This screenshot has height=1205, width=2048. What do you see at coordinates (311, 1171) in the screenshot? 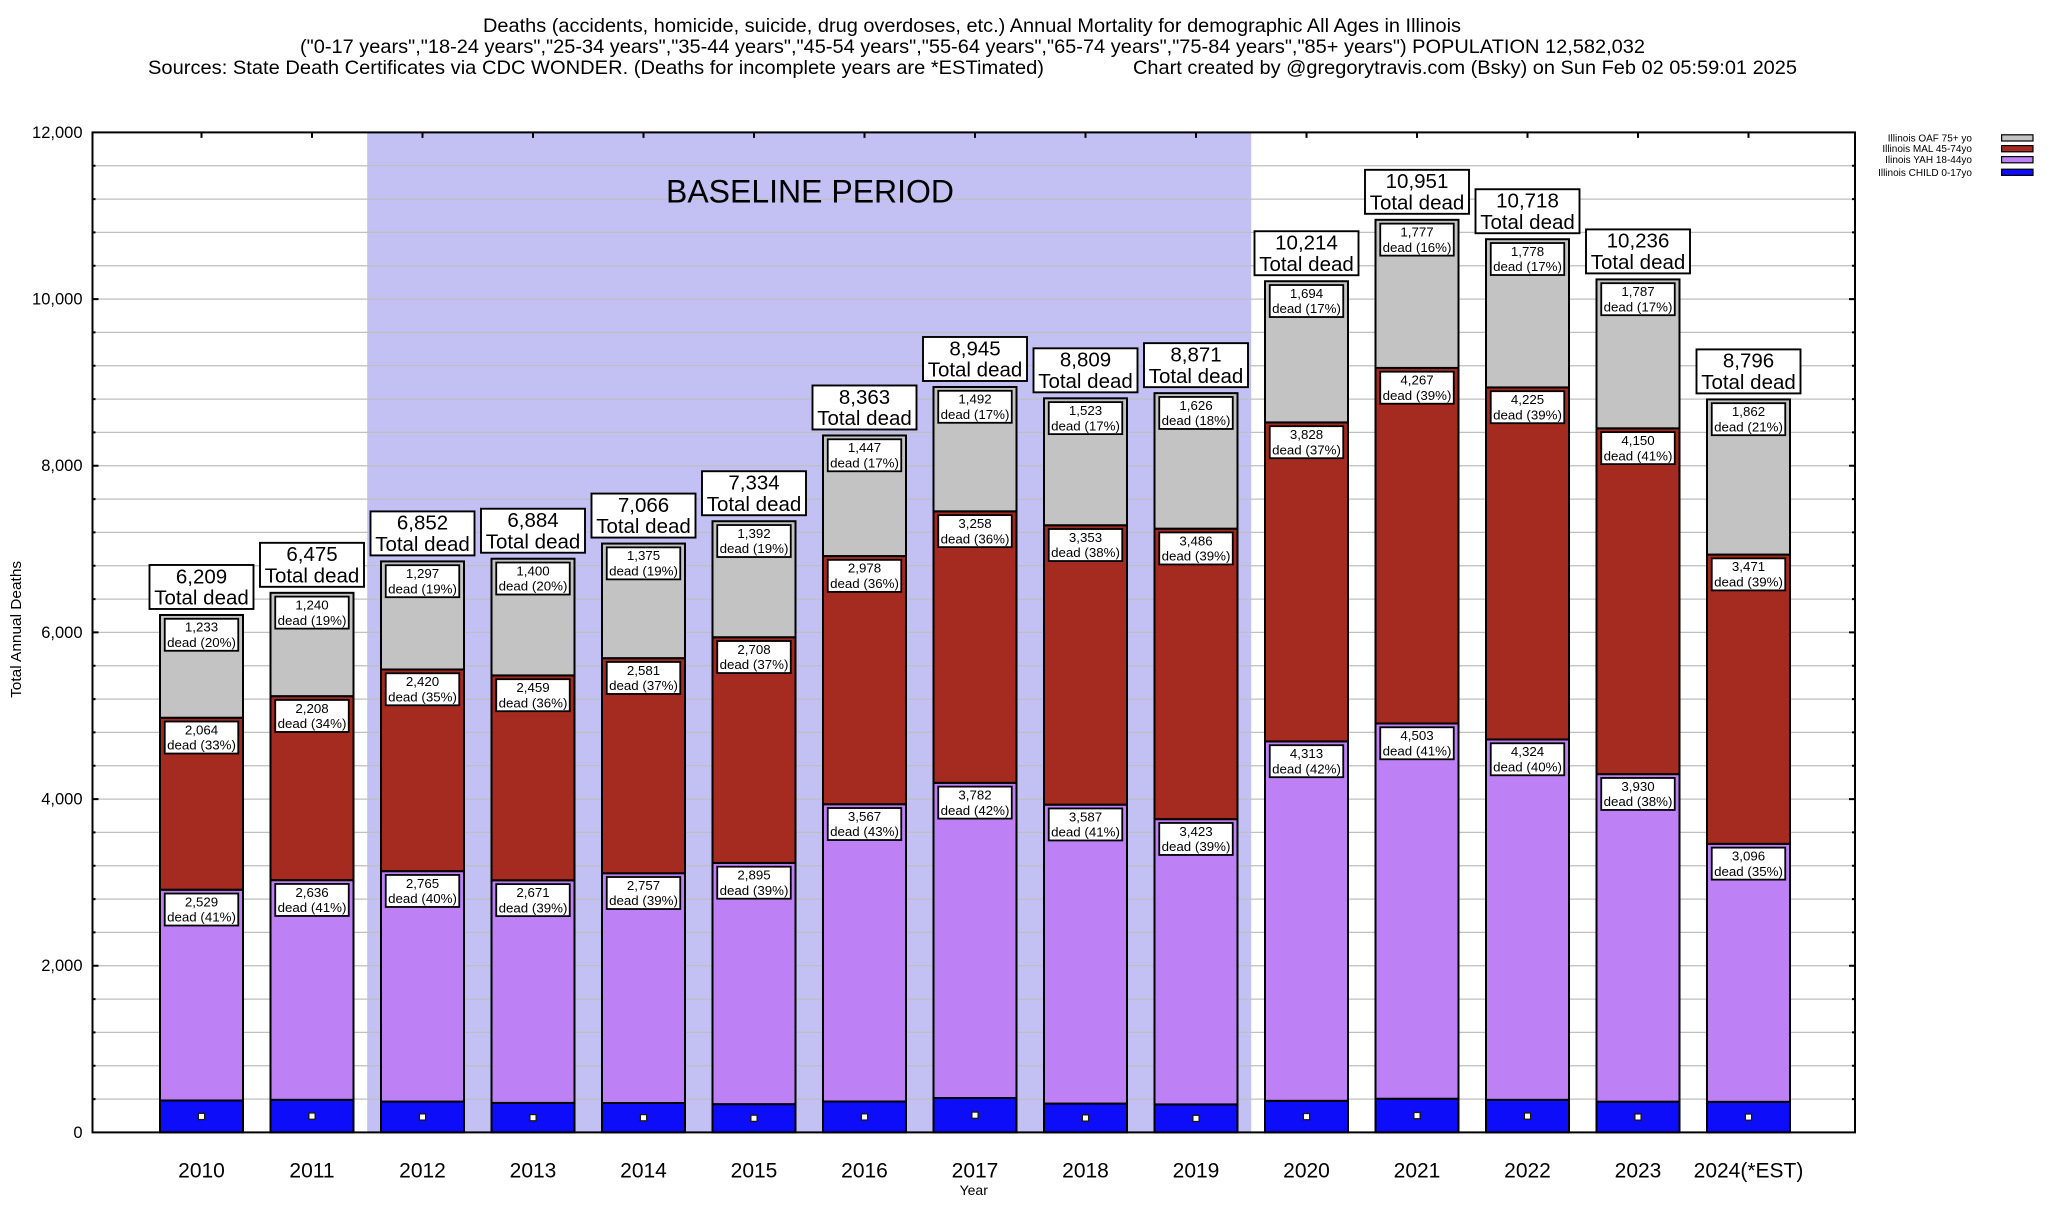
I see `svg-text: 2011` at bounding box center [311, 1171].